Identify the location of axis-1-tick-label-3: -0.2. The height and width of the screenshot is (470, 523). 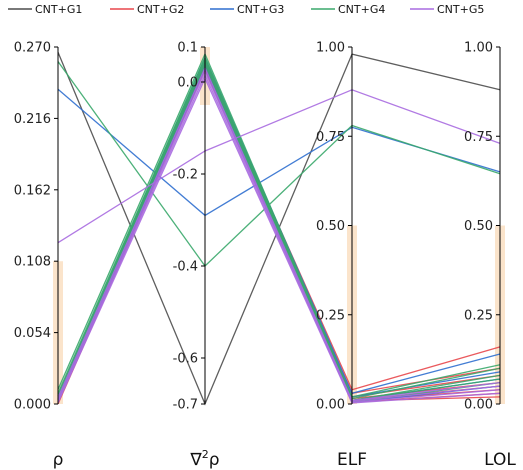
(185, 175).